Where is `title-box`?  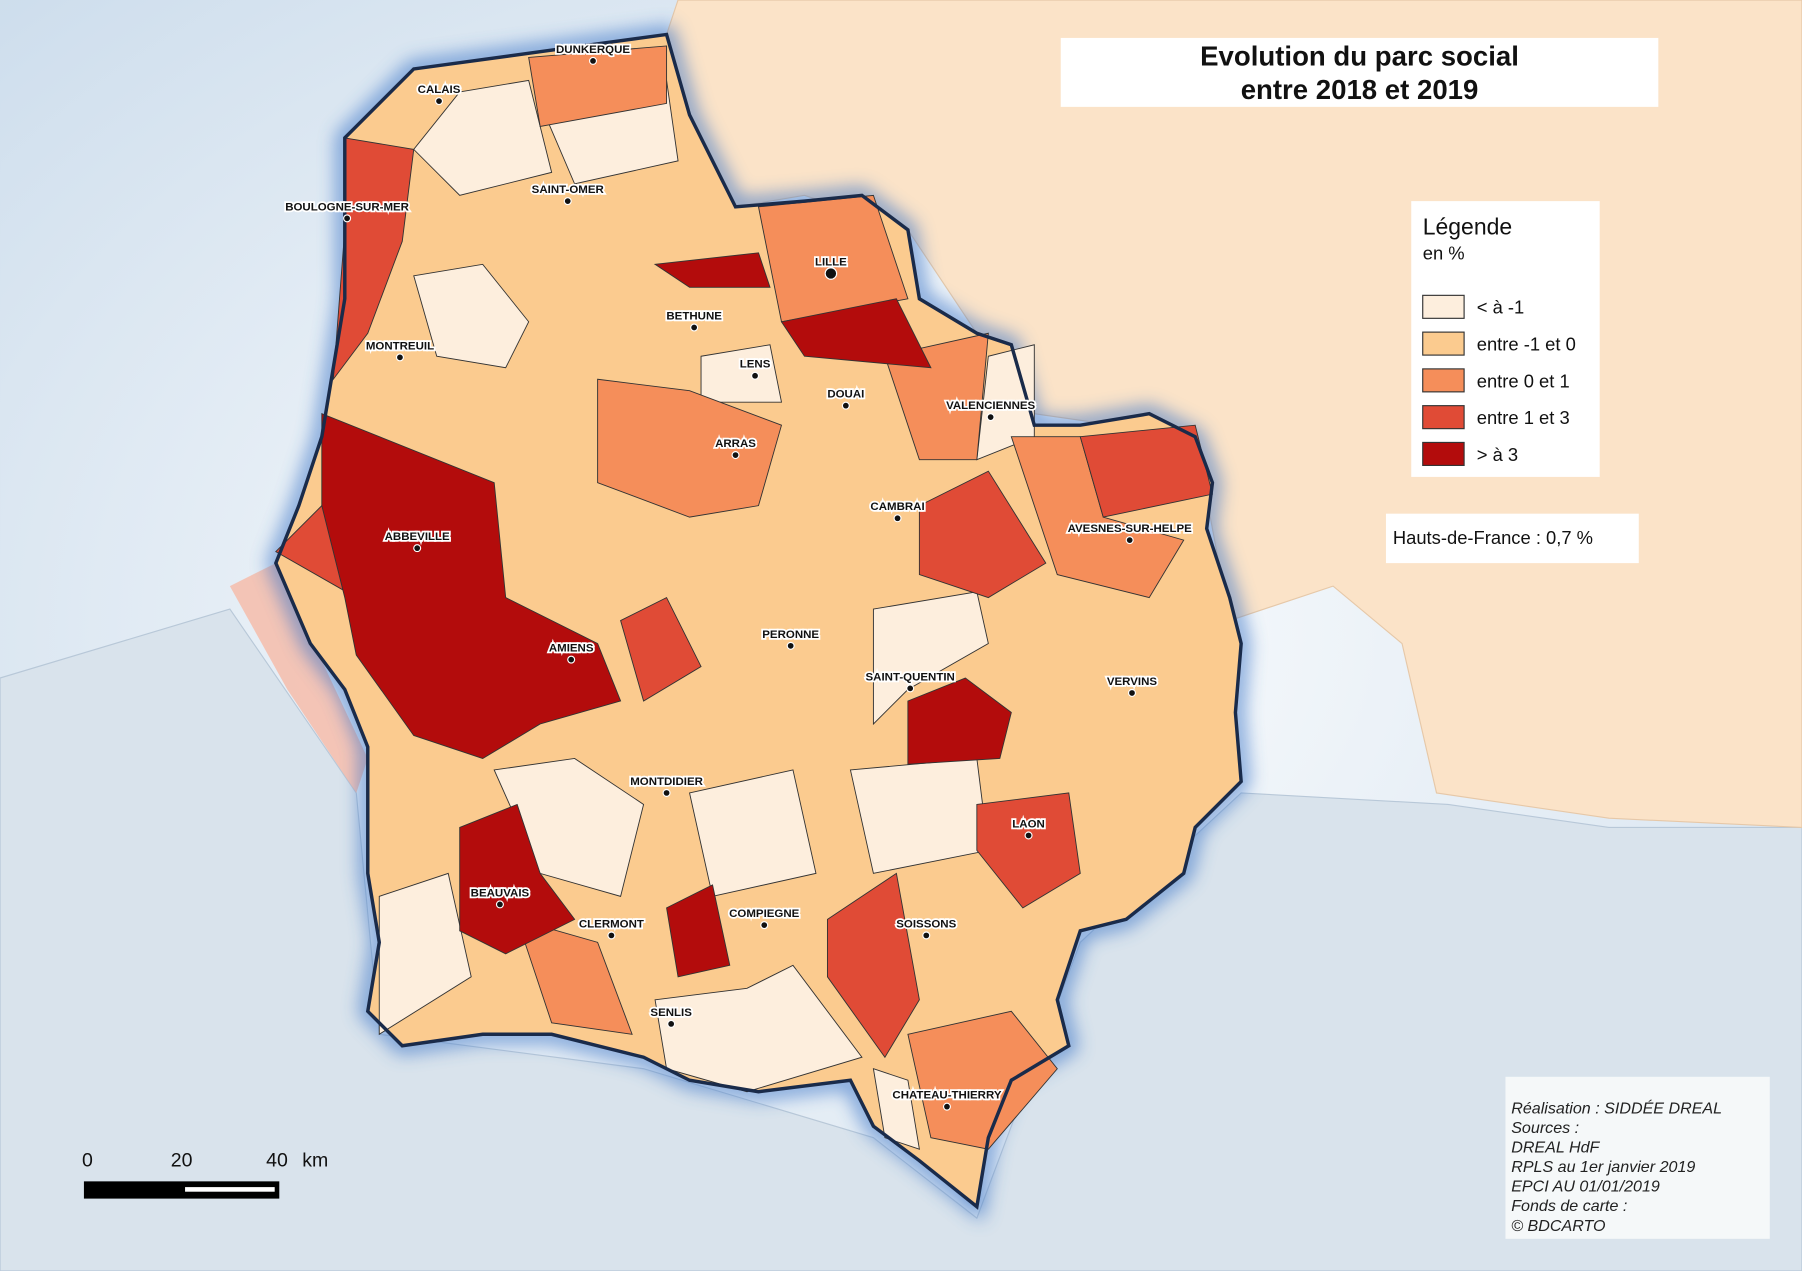
title-box is located at coordinates (1359, 72).